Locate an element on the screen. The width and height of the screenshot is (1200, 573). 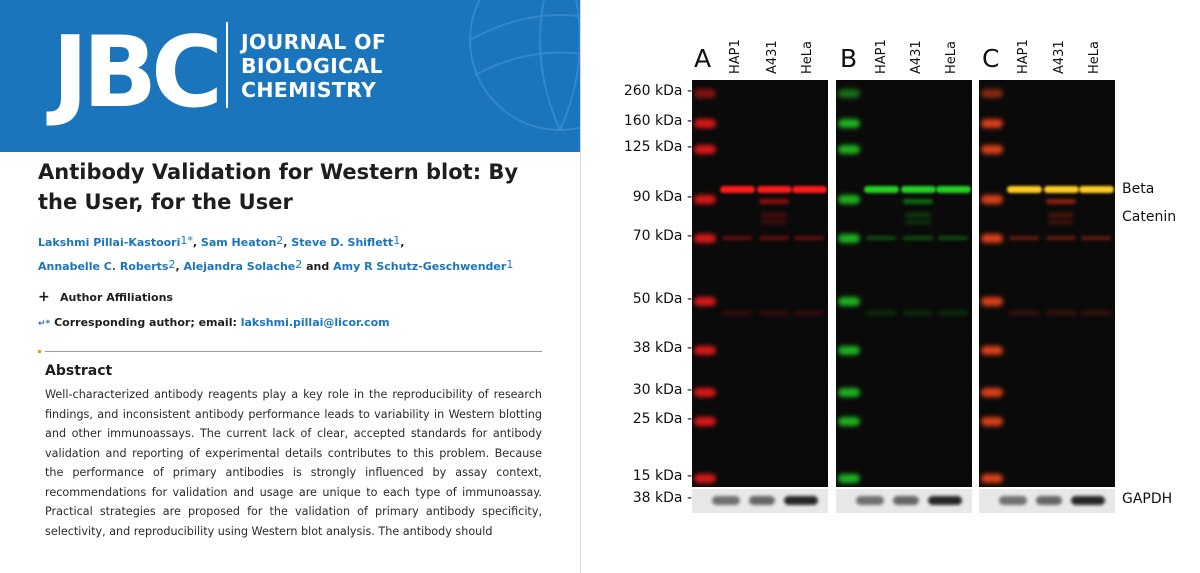
logo-divider is located at coordinates (227, 65).